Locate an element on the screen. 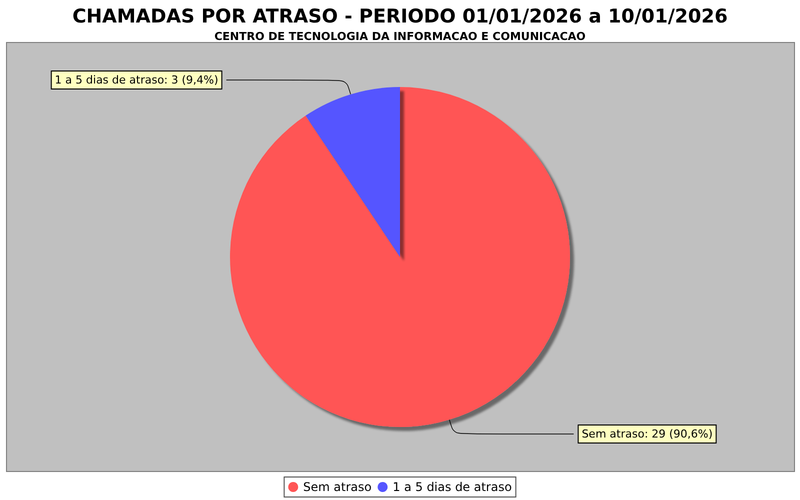  chart-title: CHAMADAS POR ATRASO - PERIODO 01/01/2026 a 10/01/2026 is located at coordinates (400, 17).